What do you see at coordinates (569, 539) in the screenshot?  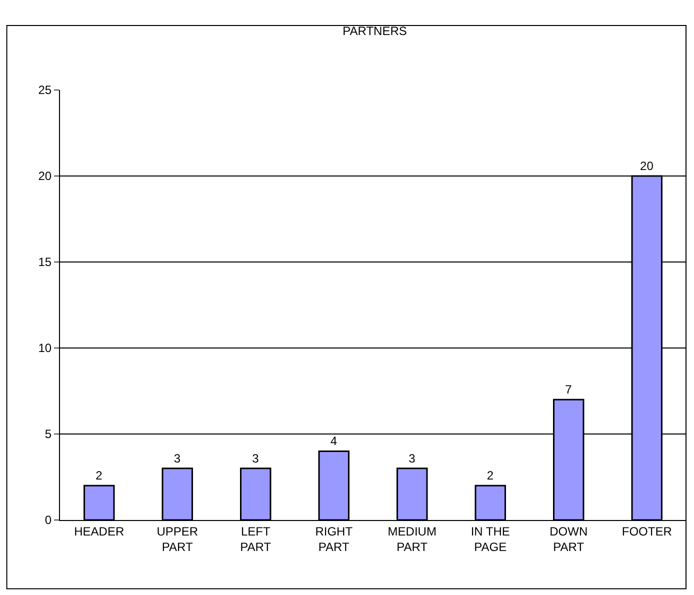 I see `x-tick-label: DOWN PART` at bounding box center [569, 539].